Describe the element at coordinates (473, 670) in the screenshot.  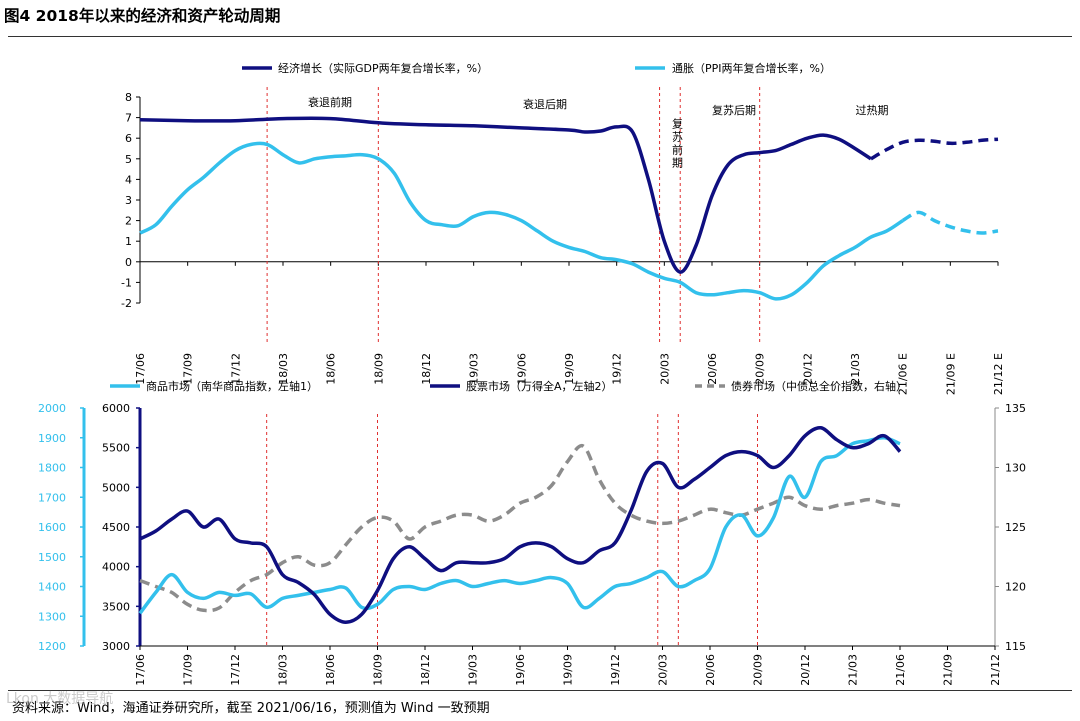
I see `bottom-x-tick-label: 19/03` at that location.